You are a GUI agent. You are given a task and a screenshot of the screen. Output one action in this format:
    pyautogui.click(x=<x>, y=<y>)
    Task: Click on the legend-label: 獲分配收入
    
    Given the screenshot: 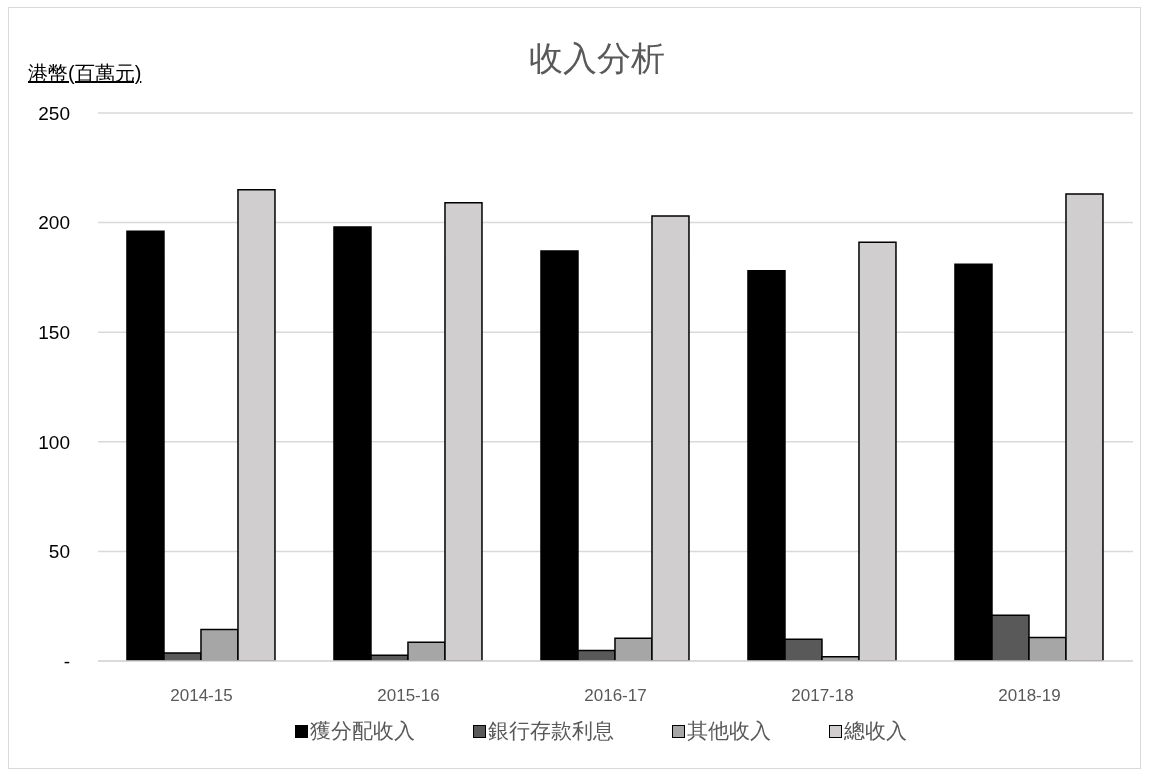 What is the action you would take?
    pyautogui.click(x=362, y=731)
    